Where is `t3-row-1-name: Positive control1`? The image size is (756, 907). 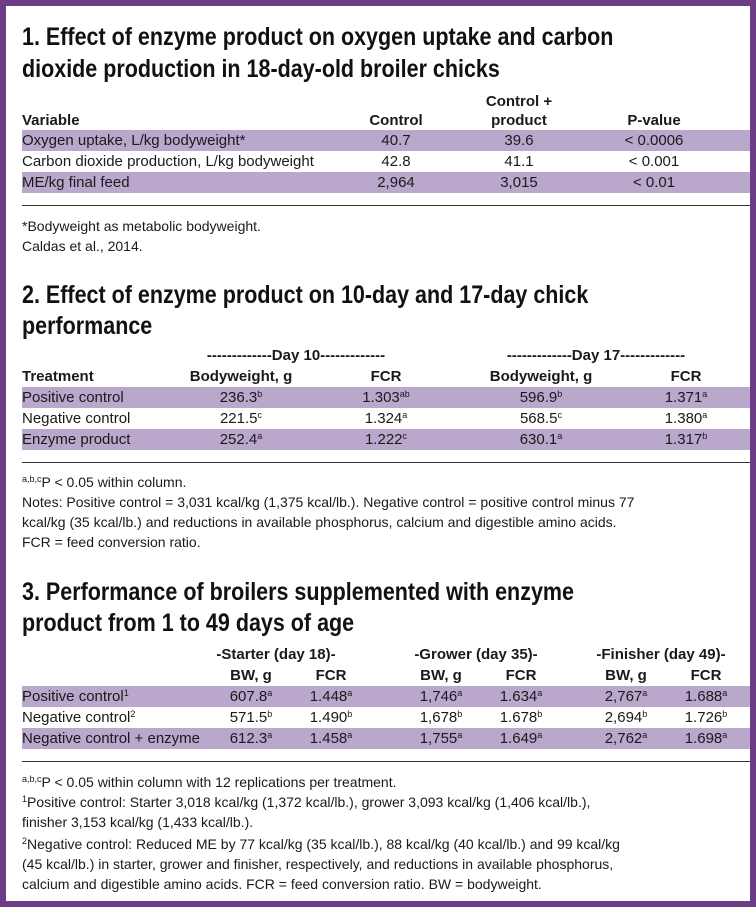 t3-row-1-name: Positive control1 is located at coordinates (75, 696).